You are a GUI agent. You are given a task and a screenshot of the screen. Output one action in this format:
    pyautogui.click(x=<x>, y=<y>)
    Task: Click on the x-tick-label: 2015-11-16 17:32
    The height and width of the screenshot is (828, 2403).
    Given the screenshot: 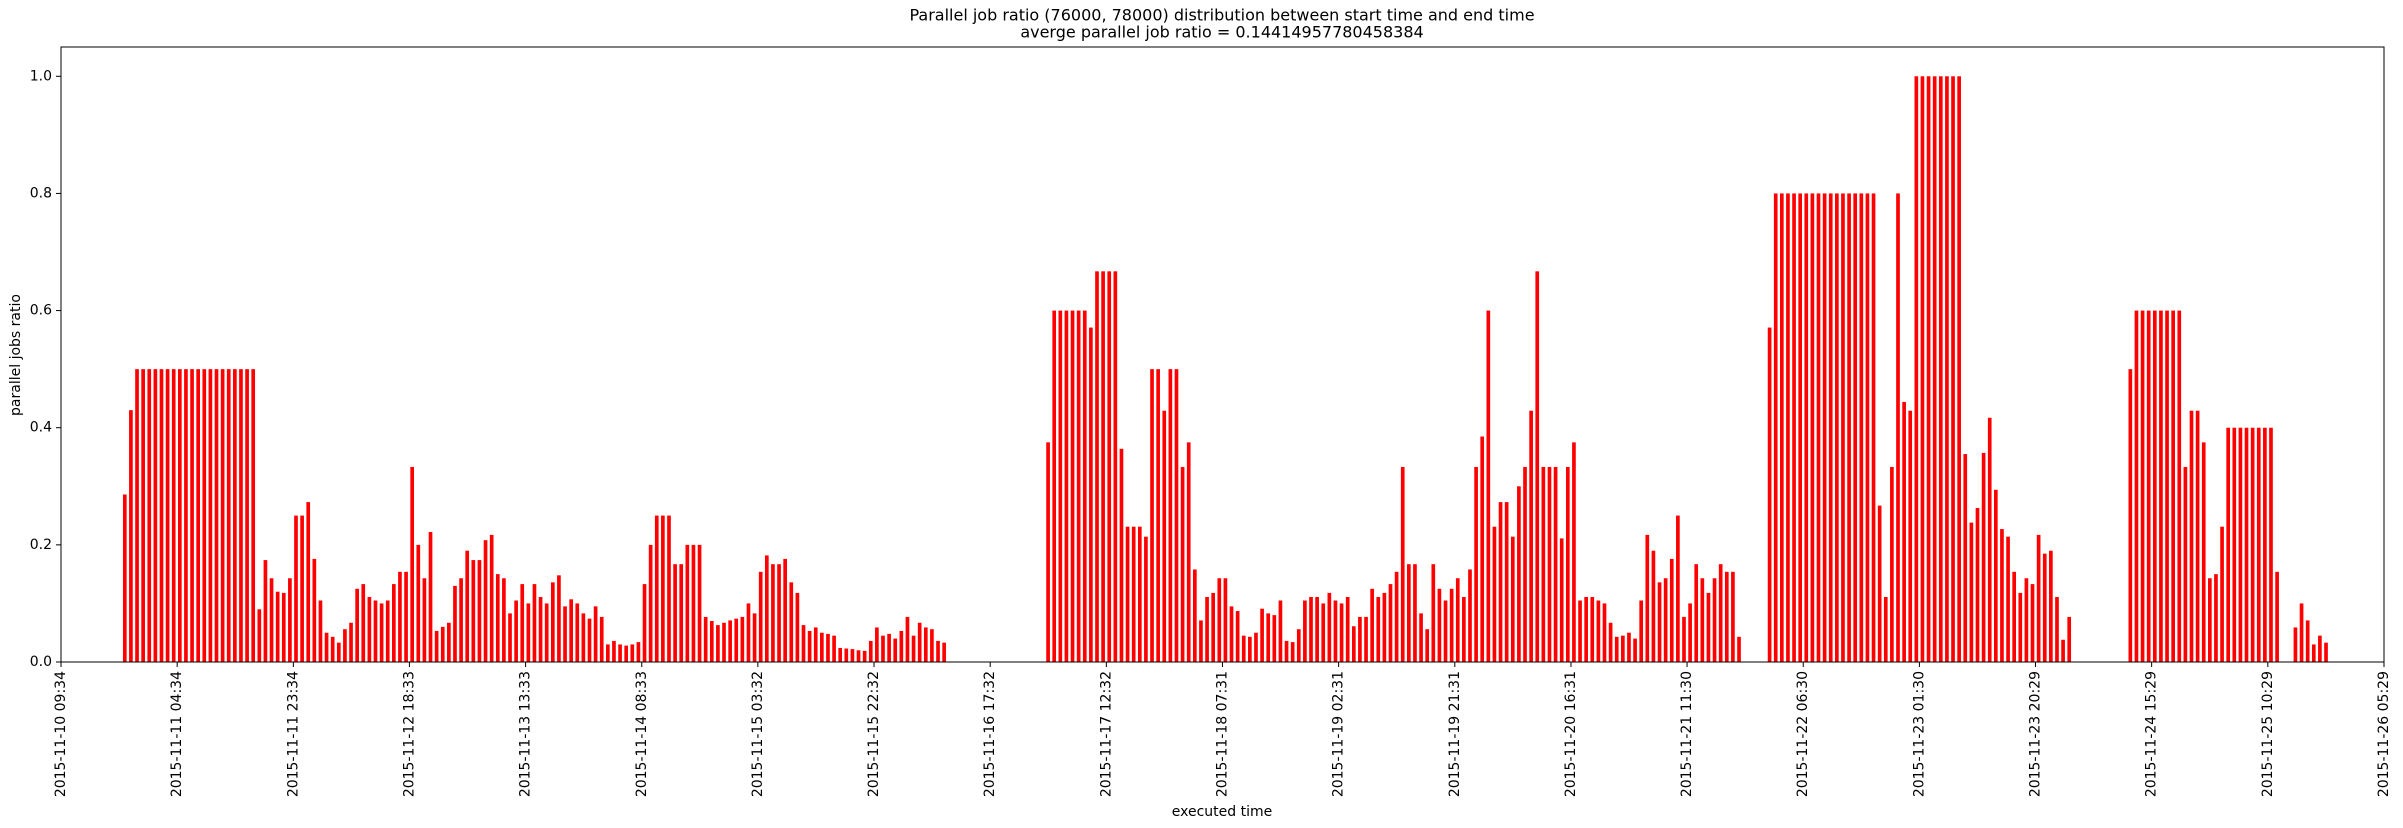 What is the action you would take?
    pyautogui.click(x=990, y=734)
    